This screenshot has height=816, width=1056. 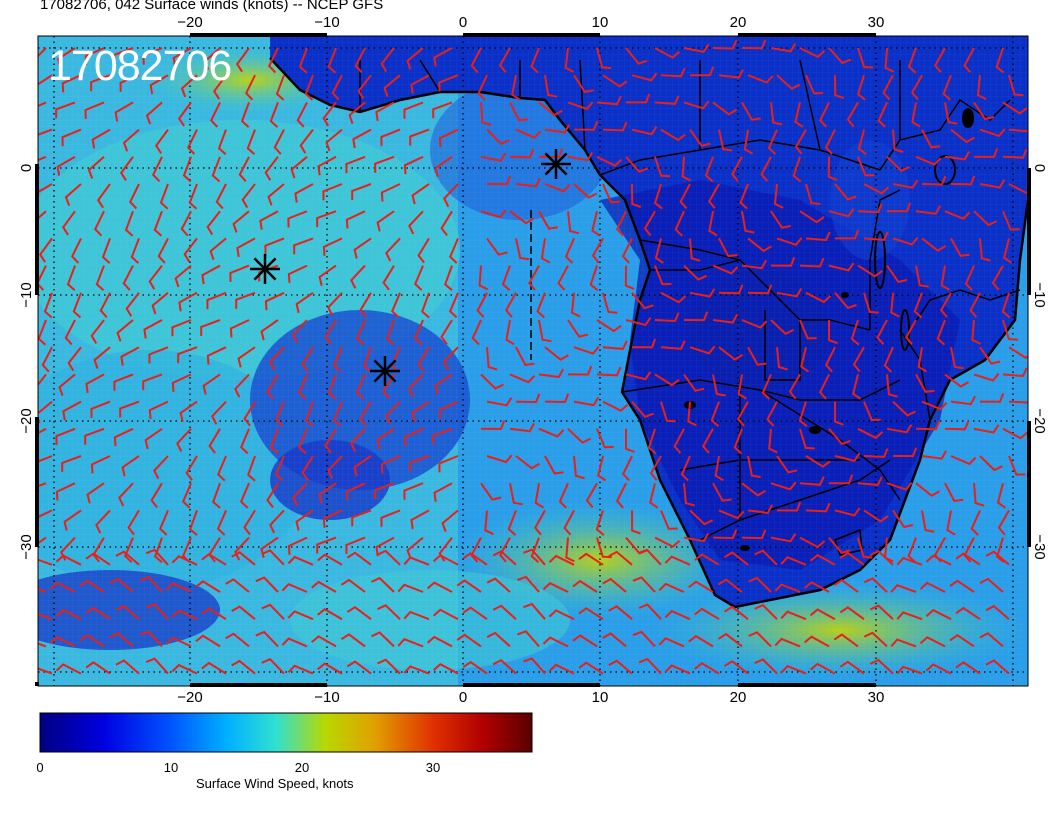 What do you see at coordinates (171, 767) in the screenshot?
I see `colorbar-tick: 10` at bounding box center [171, 767].